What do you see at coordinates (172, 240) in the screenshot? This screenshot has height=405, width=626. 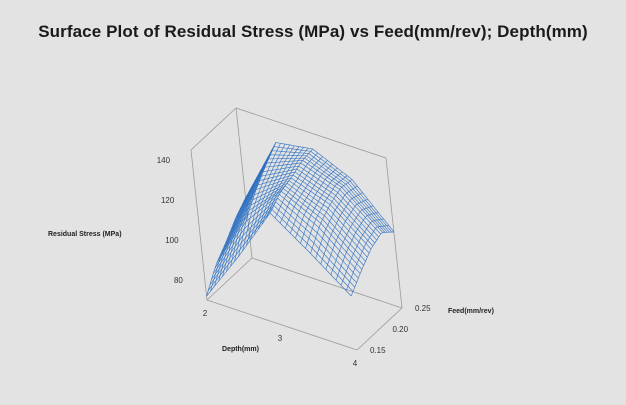 I see `z-tick-label: 100` at bounding box center [172, 240].